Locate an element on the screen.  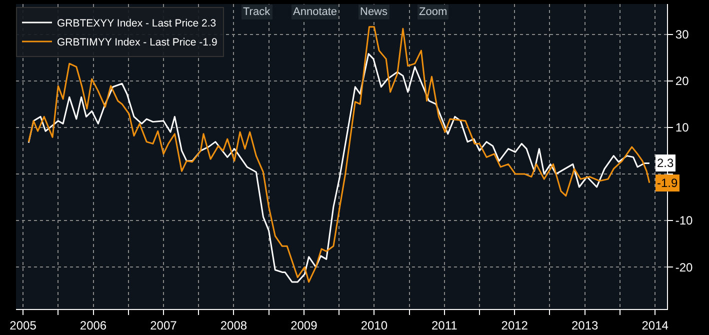
annotation: Track is located at coordinates (257, 12).